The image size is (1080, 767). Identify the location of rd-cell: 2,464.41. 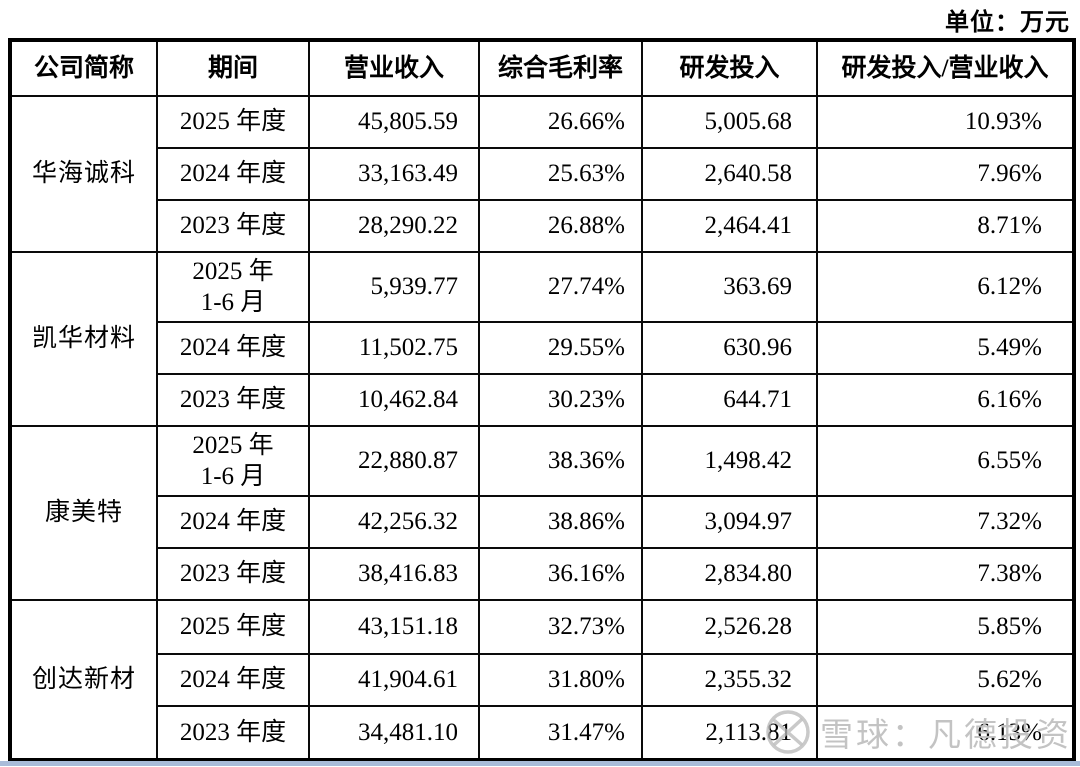
(729, 226).